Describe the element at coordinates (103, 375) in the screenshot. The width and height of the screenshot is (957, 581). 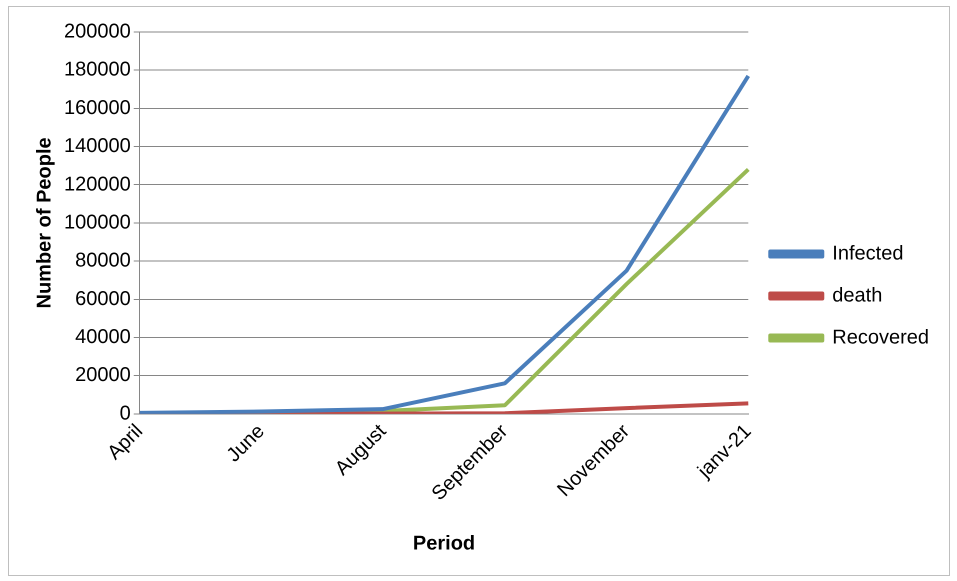
I see `y-tick-label: 20000` at that location.